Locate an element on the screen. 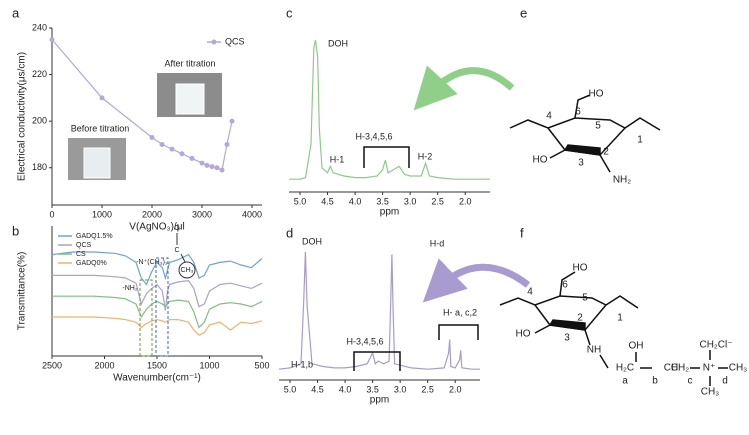 The width and height of the screenshot is (749, 435). arrow is located at coordinates (464, 88).